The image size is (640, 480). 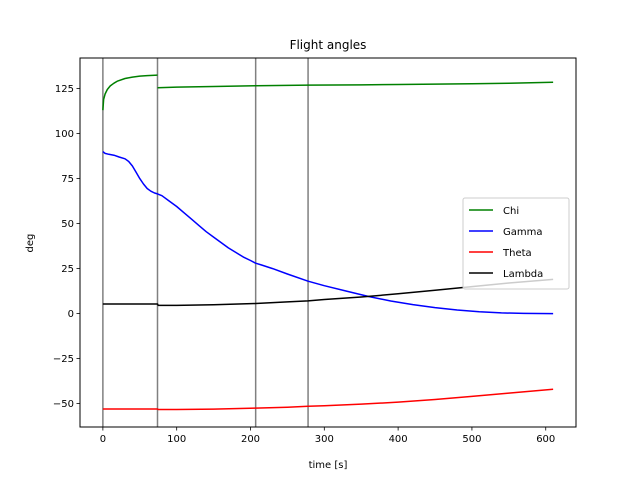 What do you see at coordinates (63, 359) in the screenshot?
I see `y-tick-label: −25` at bounding box center [63, 359].